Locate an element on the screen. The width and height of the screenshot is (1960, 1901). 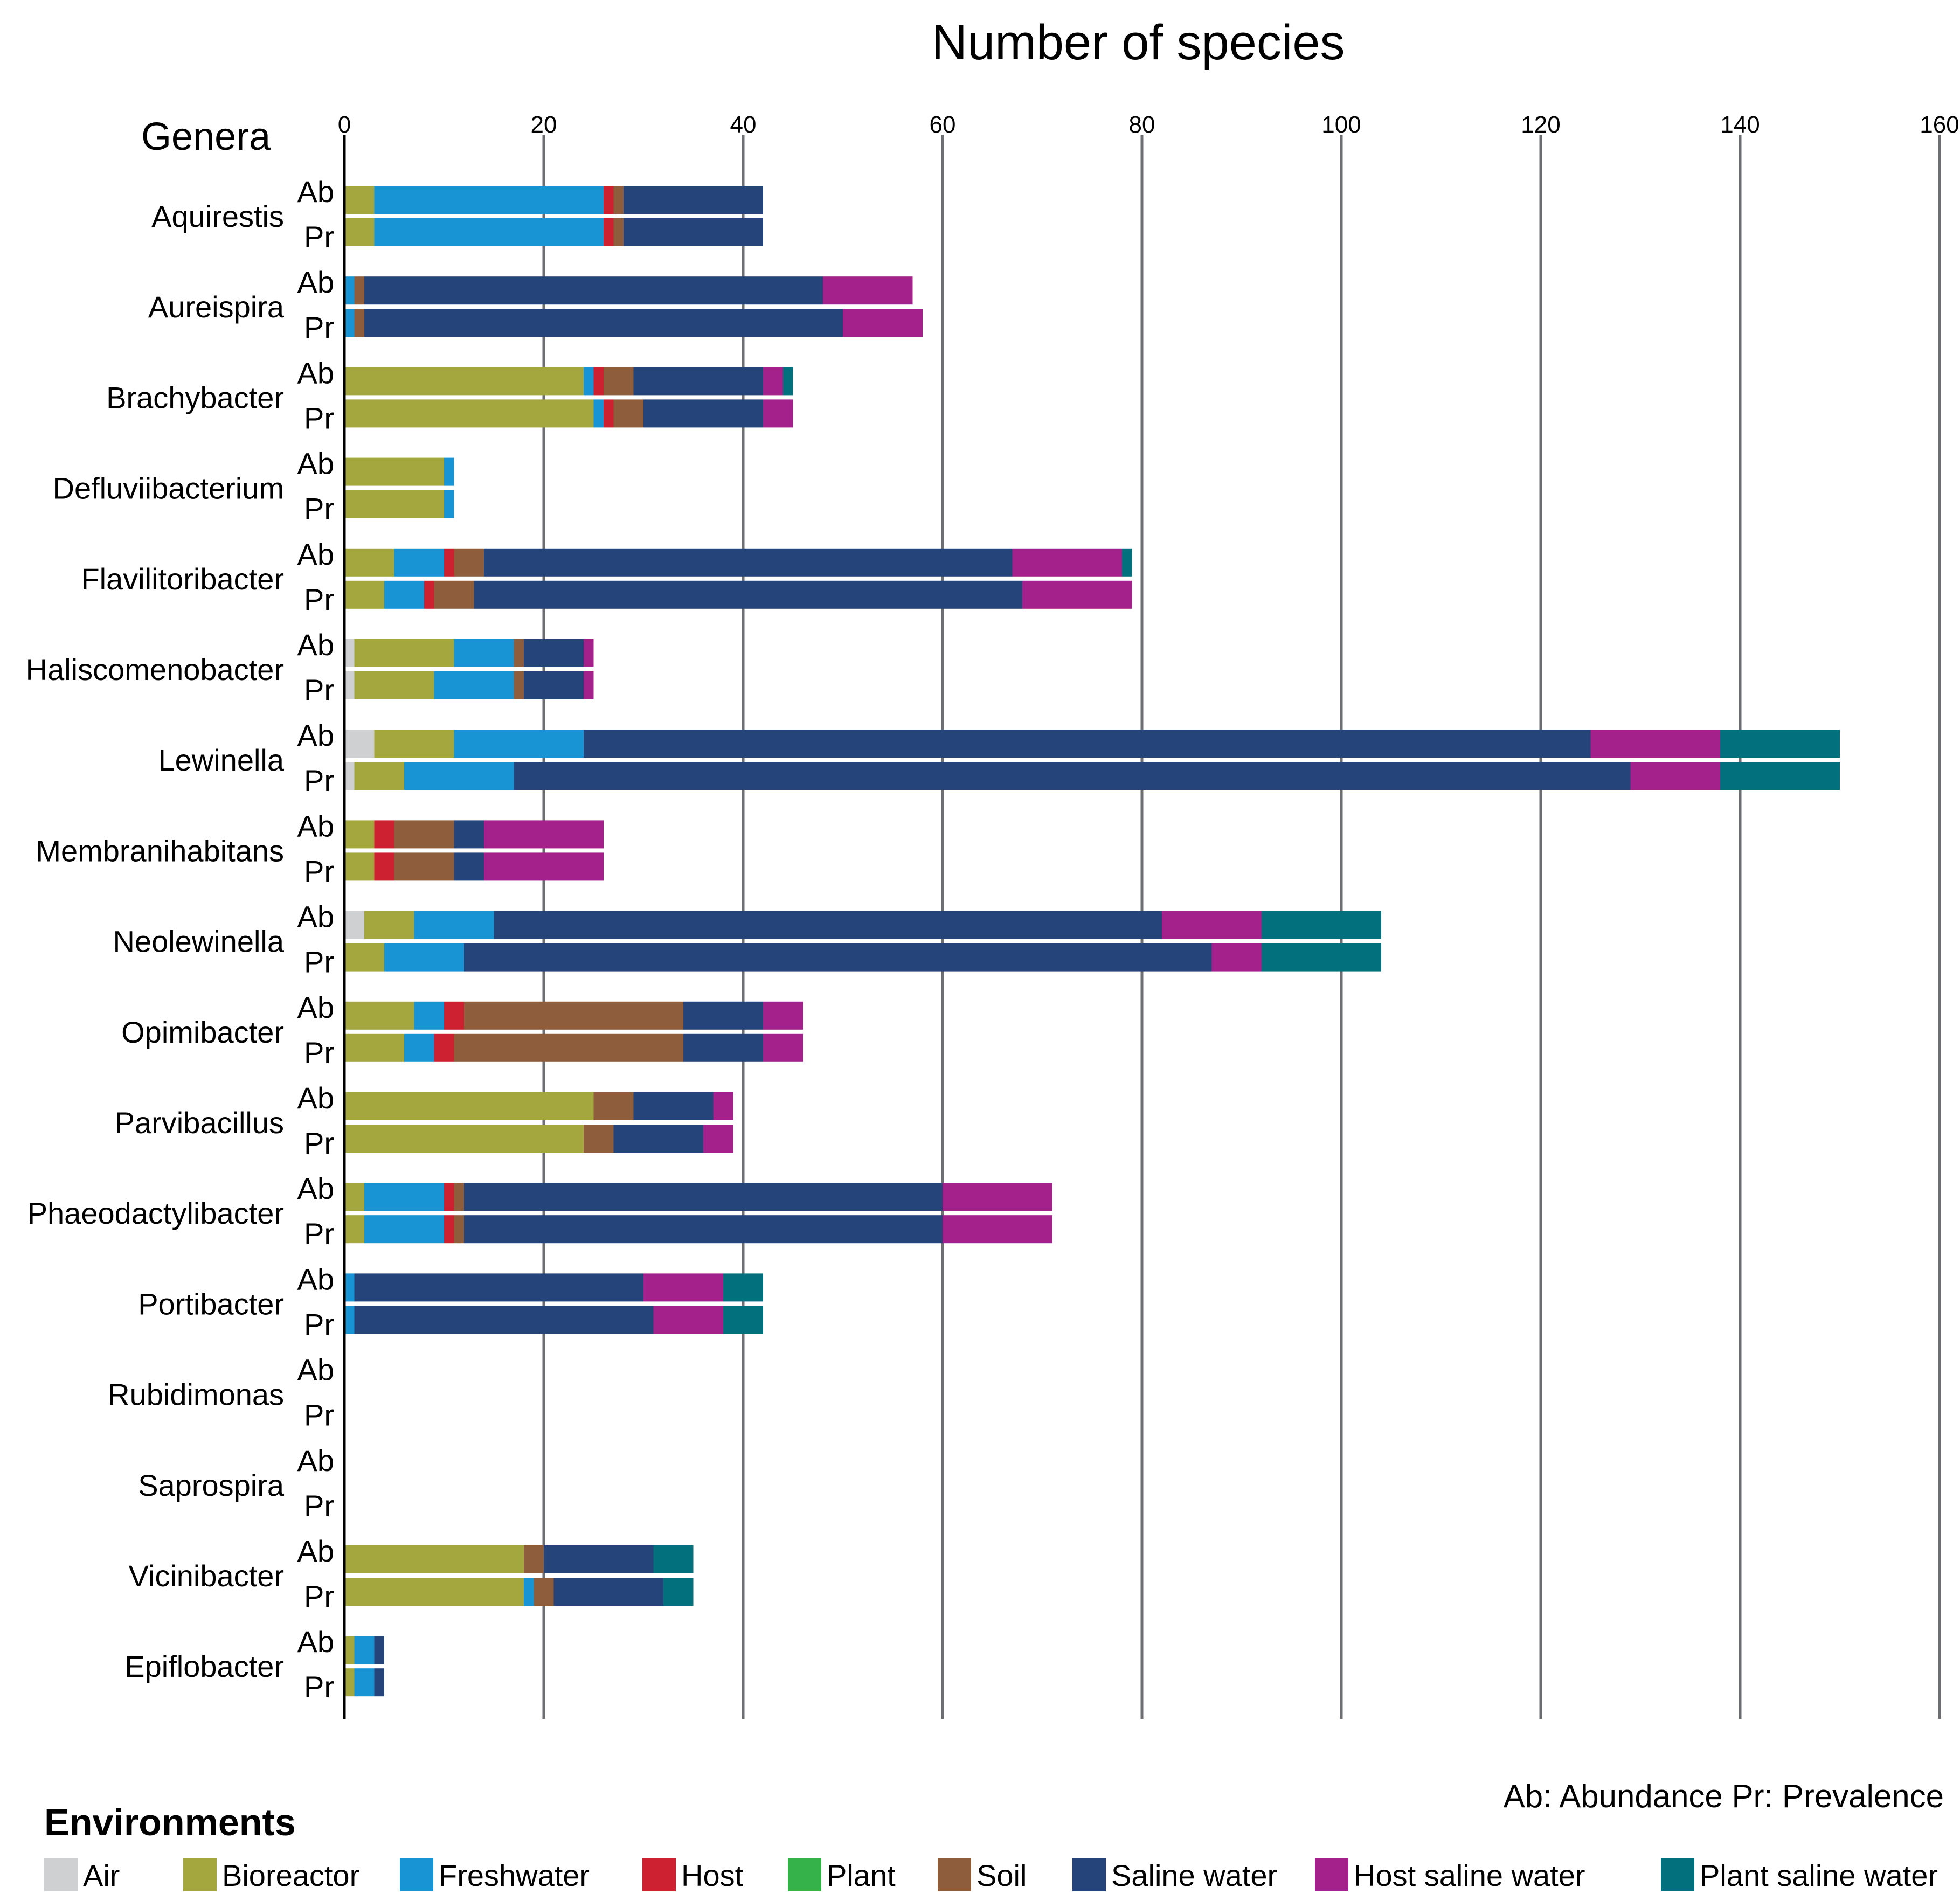
x-tick-labels: 0 20 40 60 80 100 120 140 160 is located at coordinates (1149, 125).